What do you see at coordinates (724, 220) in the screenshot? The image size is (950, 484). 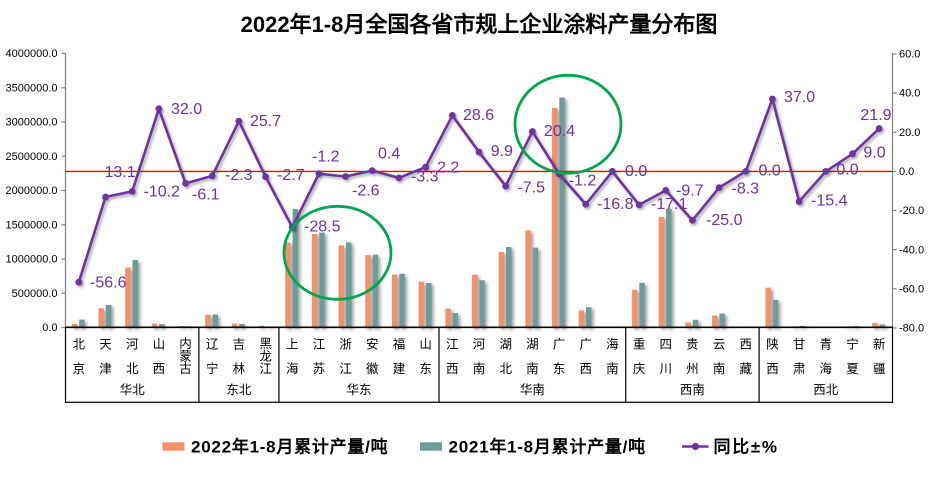 I see `svg-text: -25.0` at bounding box center [724, 220].